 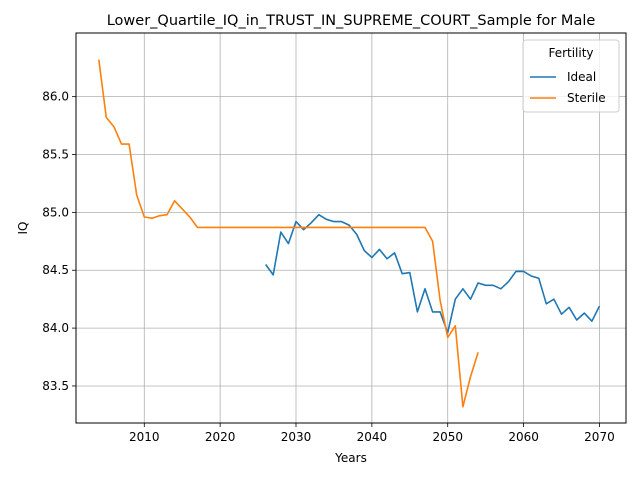 I want to click on x-tick-label: 2070, so click(x=599, y=437).